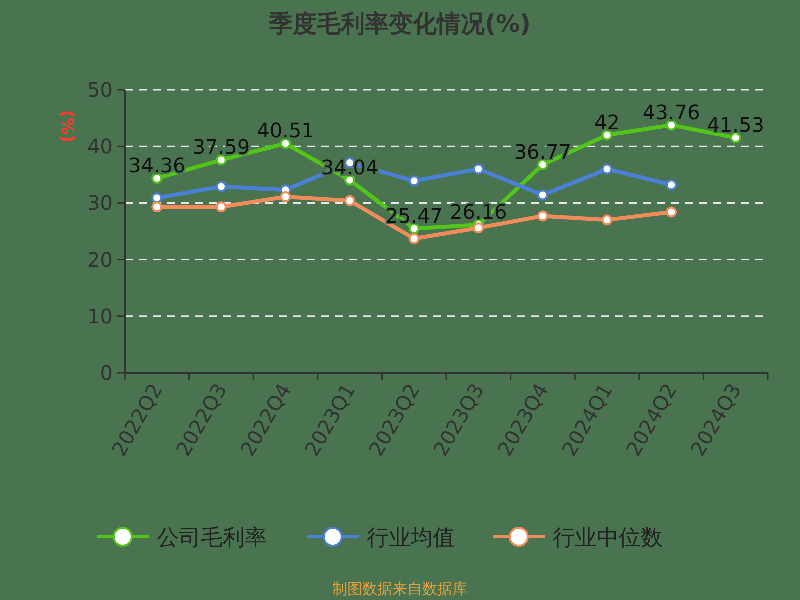 This screenshot has height=600, width=800. What do you see at coordinates (100, 90) in the screenshot?
I see `y-tick-label: 50` at bounding box center [100, 90].